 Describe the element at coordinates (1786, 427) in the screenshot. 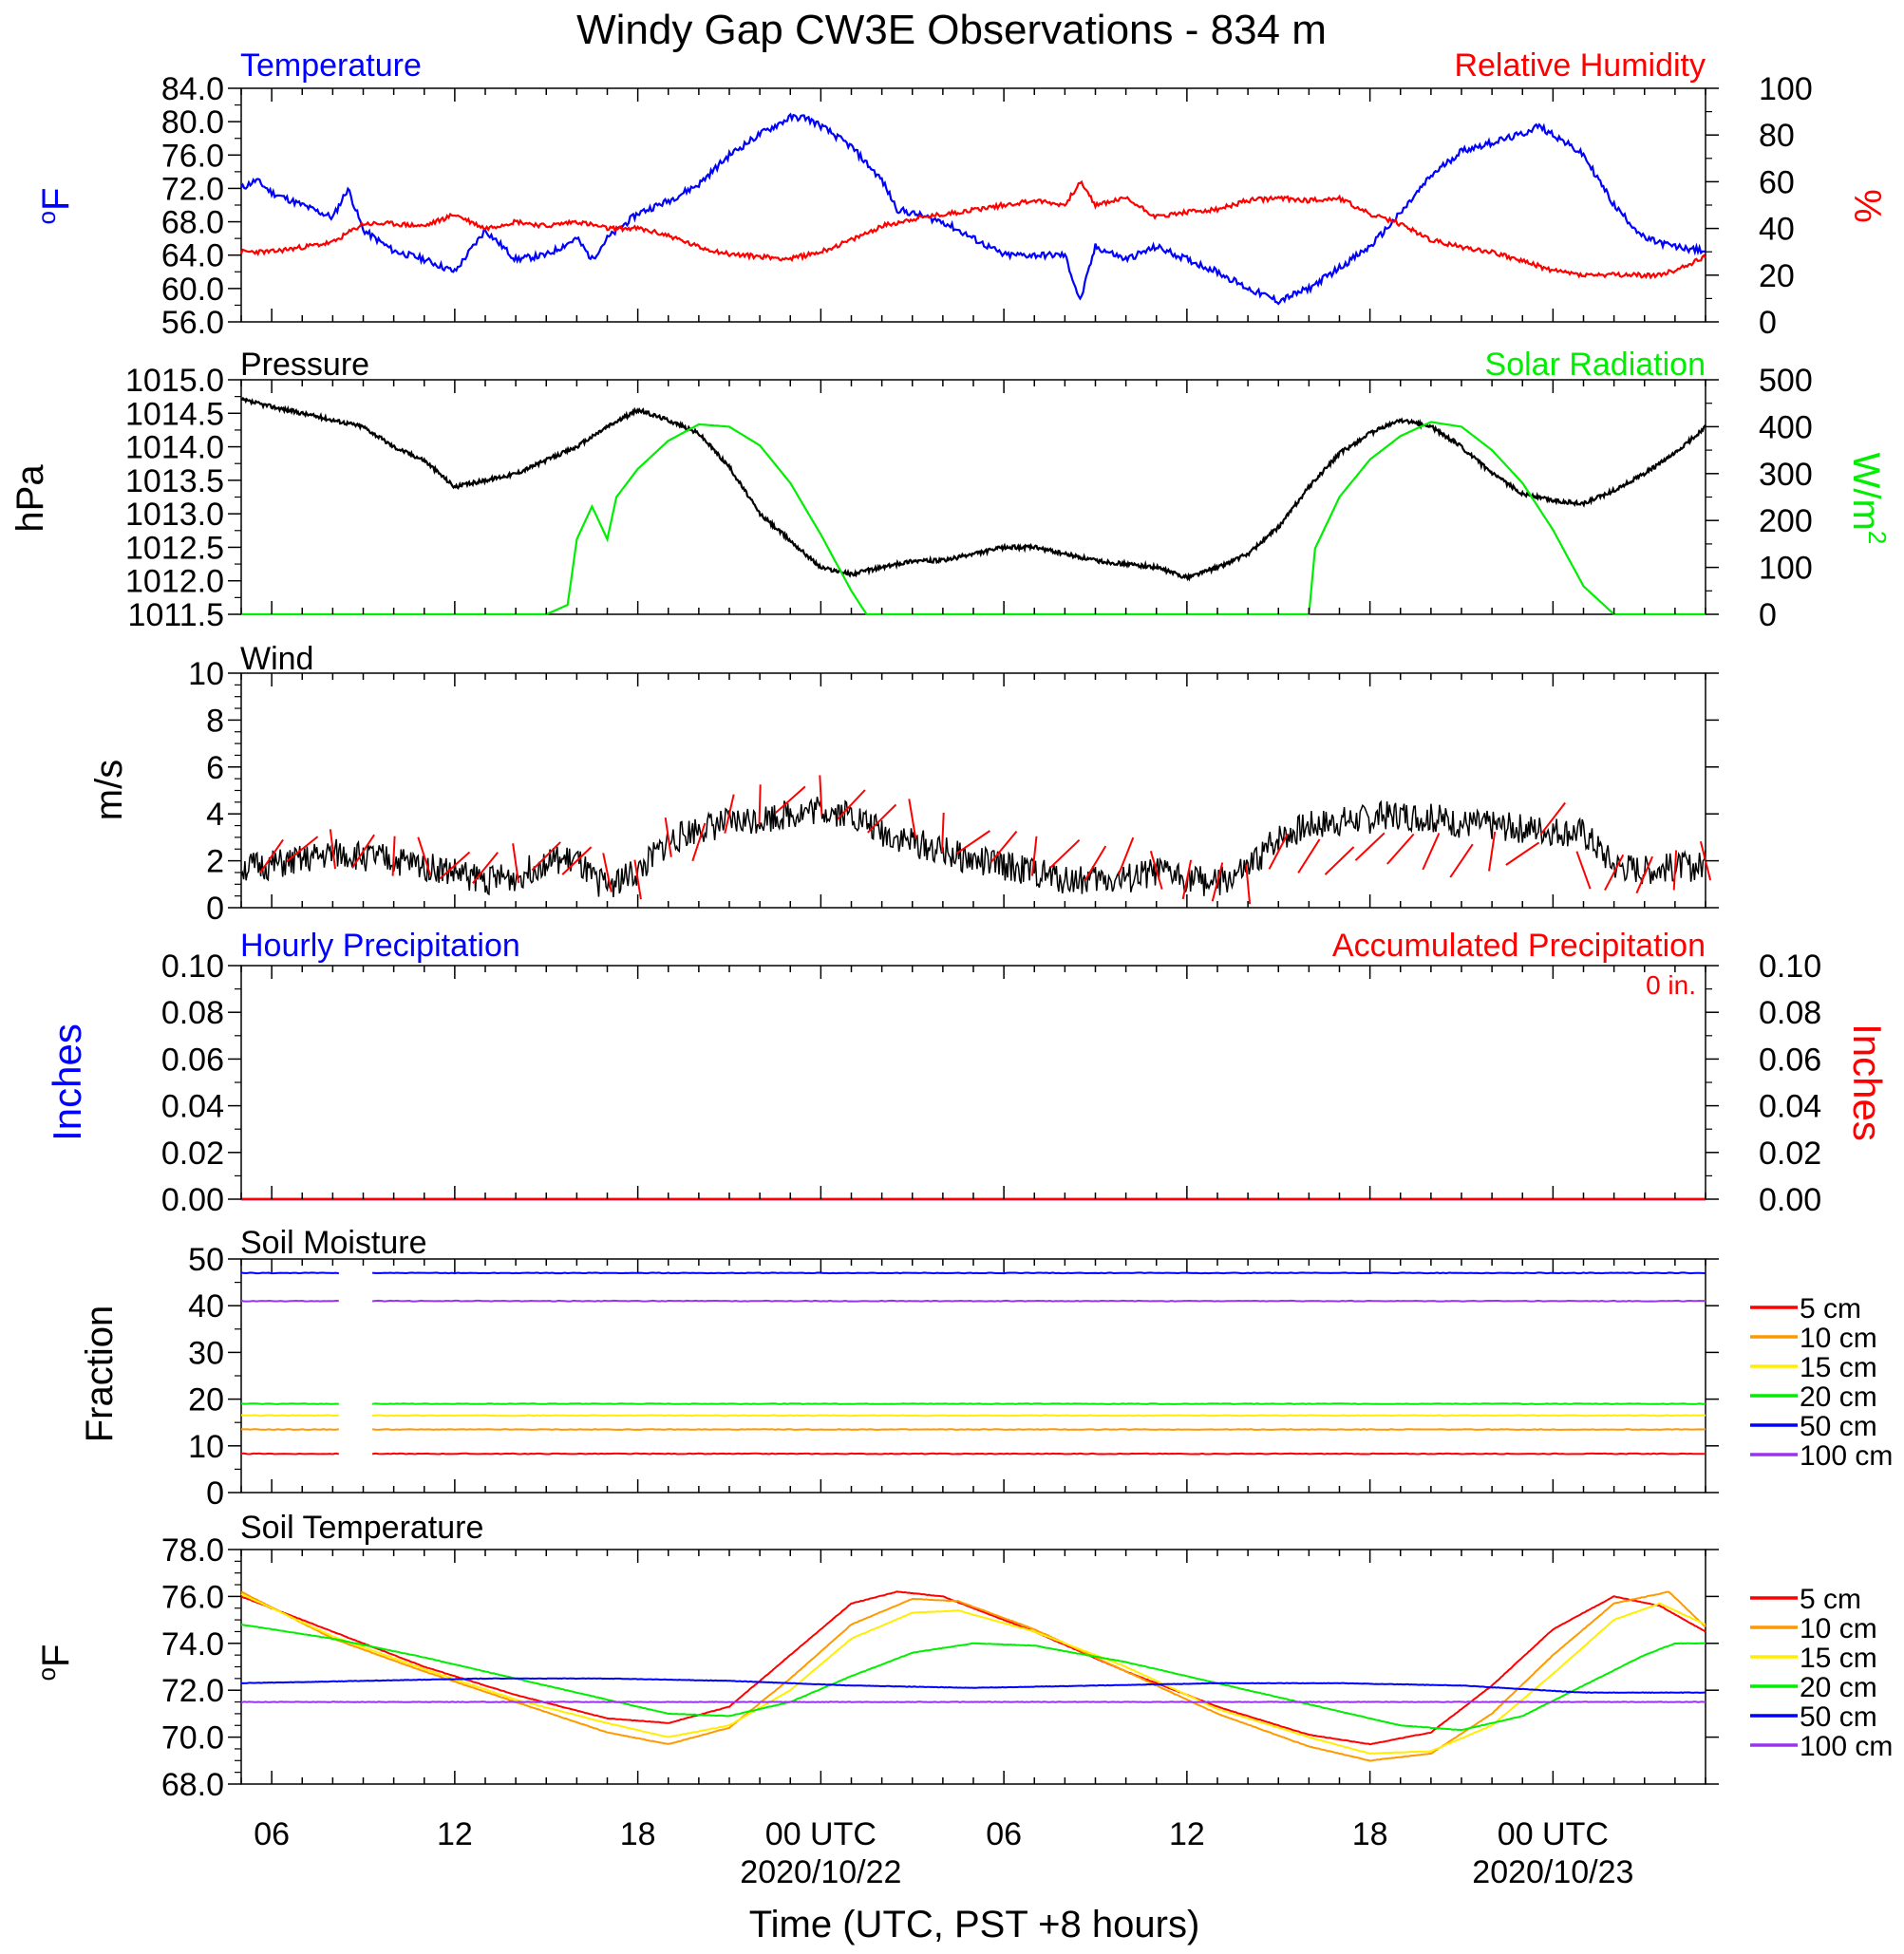

I see `y-tick-label: 400` at that location.